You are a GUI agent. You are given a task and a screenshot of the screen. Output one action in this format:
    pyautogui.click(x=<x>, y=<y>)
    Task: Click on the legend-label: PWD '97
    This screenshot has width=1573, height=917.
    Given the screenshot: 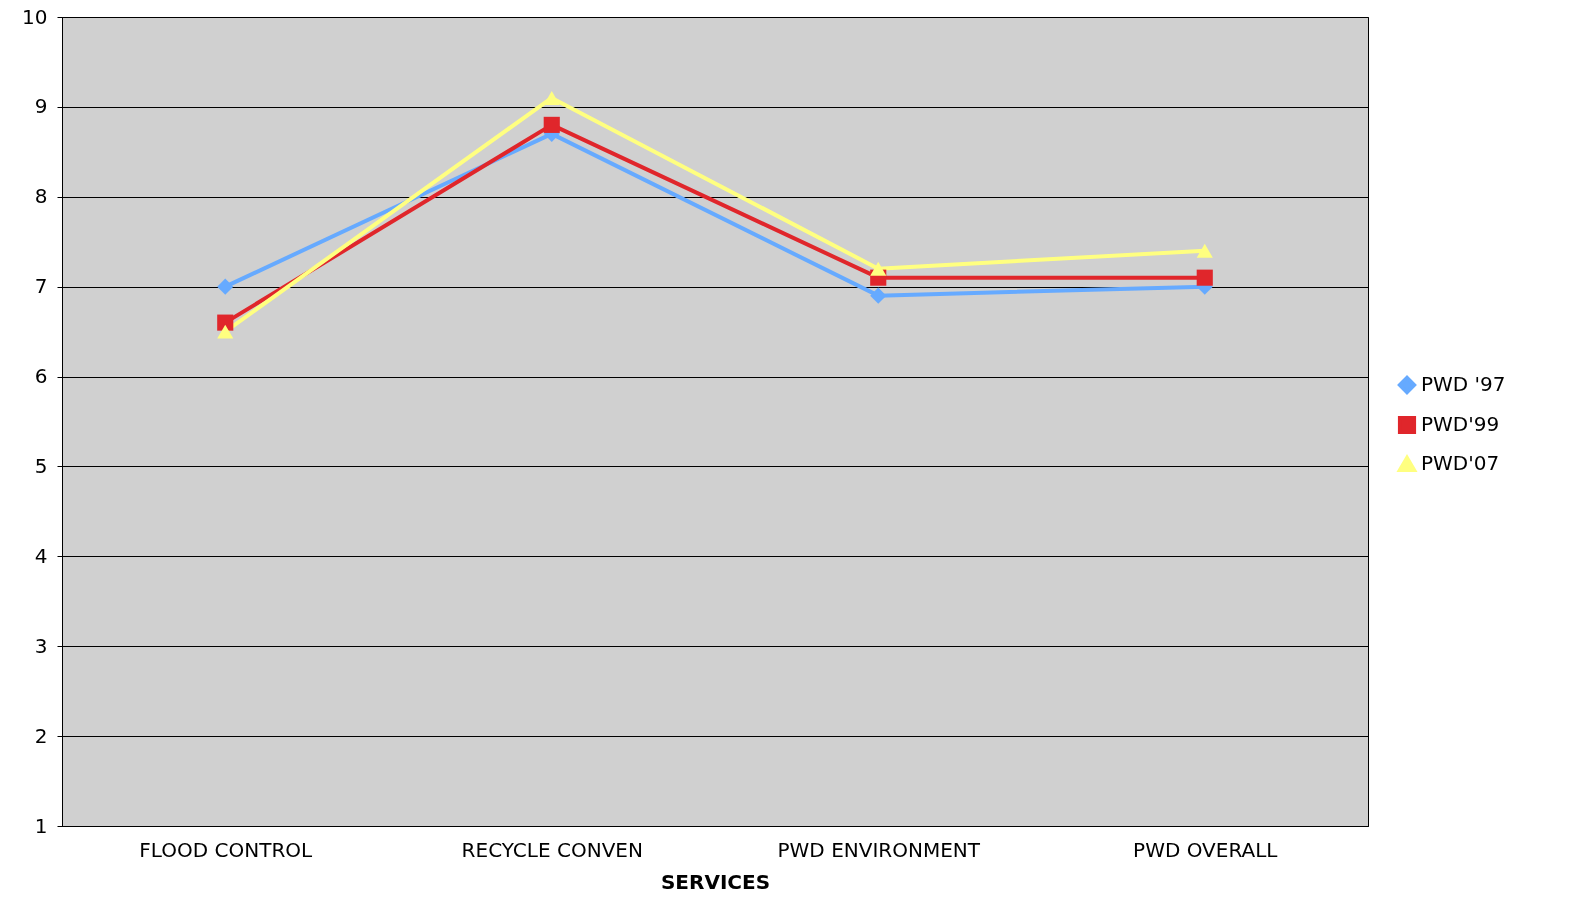 What is the action you would take?
    pyautogui.click(x=1463, y=384)
    